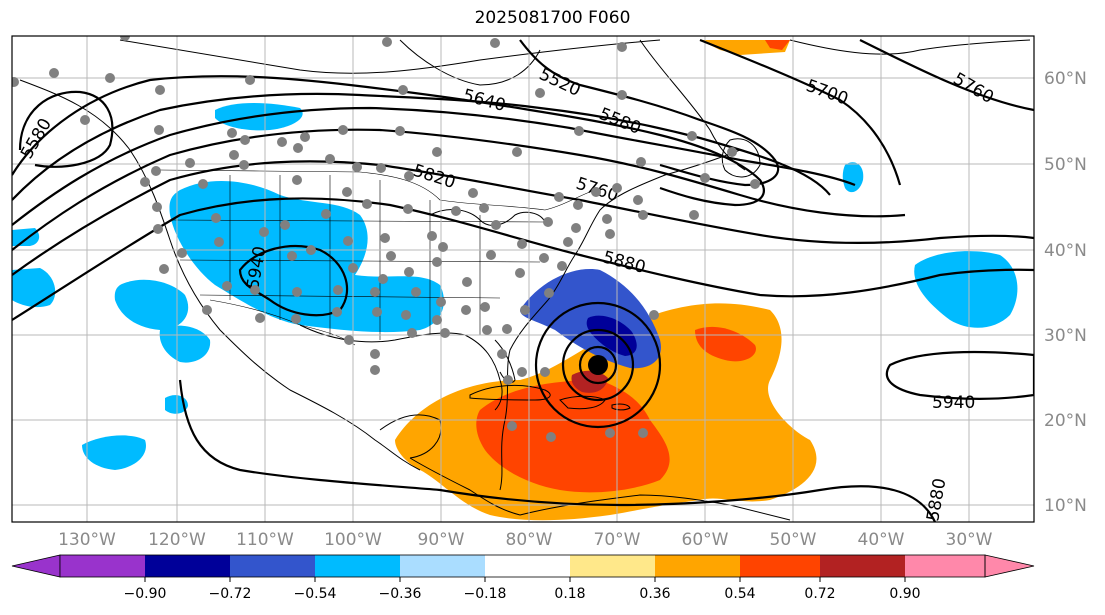 The image size is (1105, 615). What do you see at coordinates (819, 594) in the screenshot?
I see `colorbar-tick-label: 0.72` at bounding box center [819, 594].